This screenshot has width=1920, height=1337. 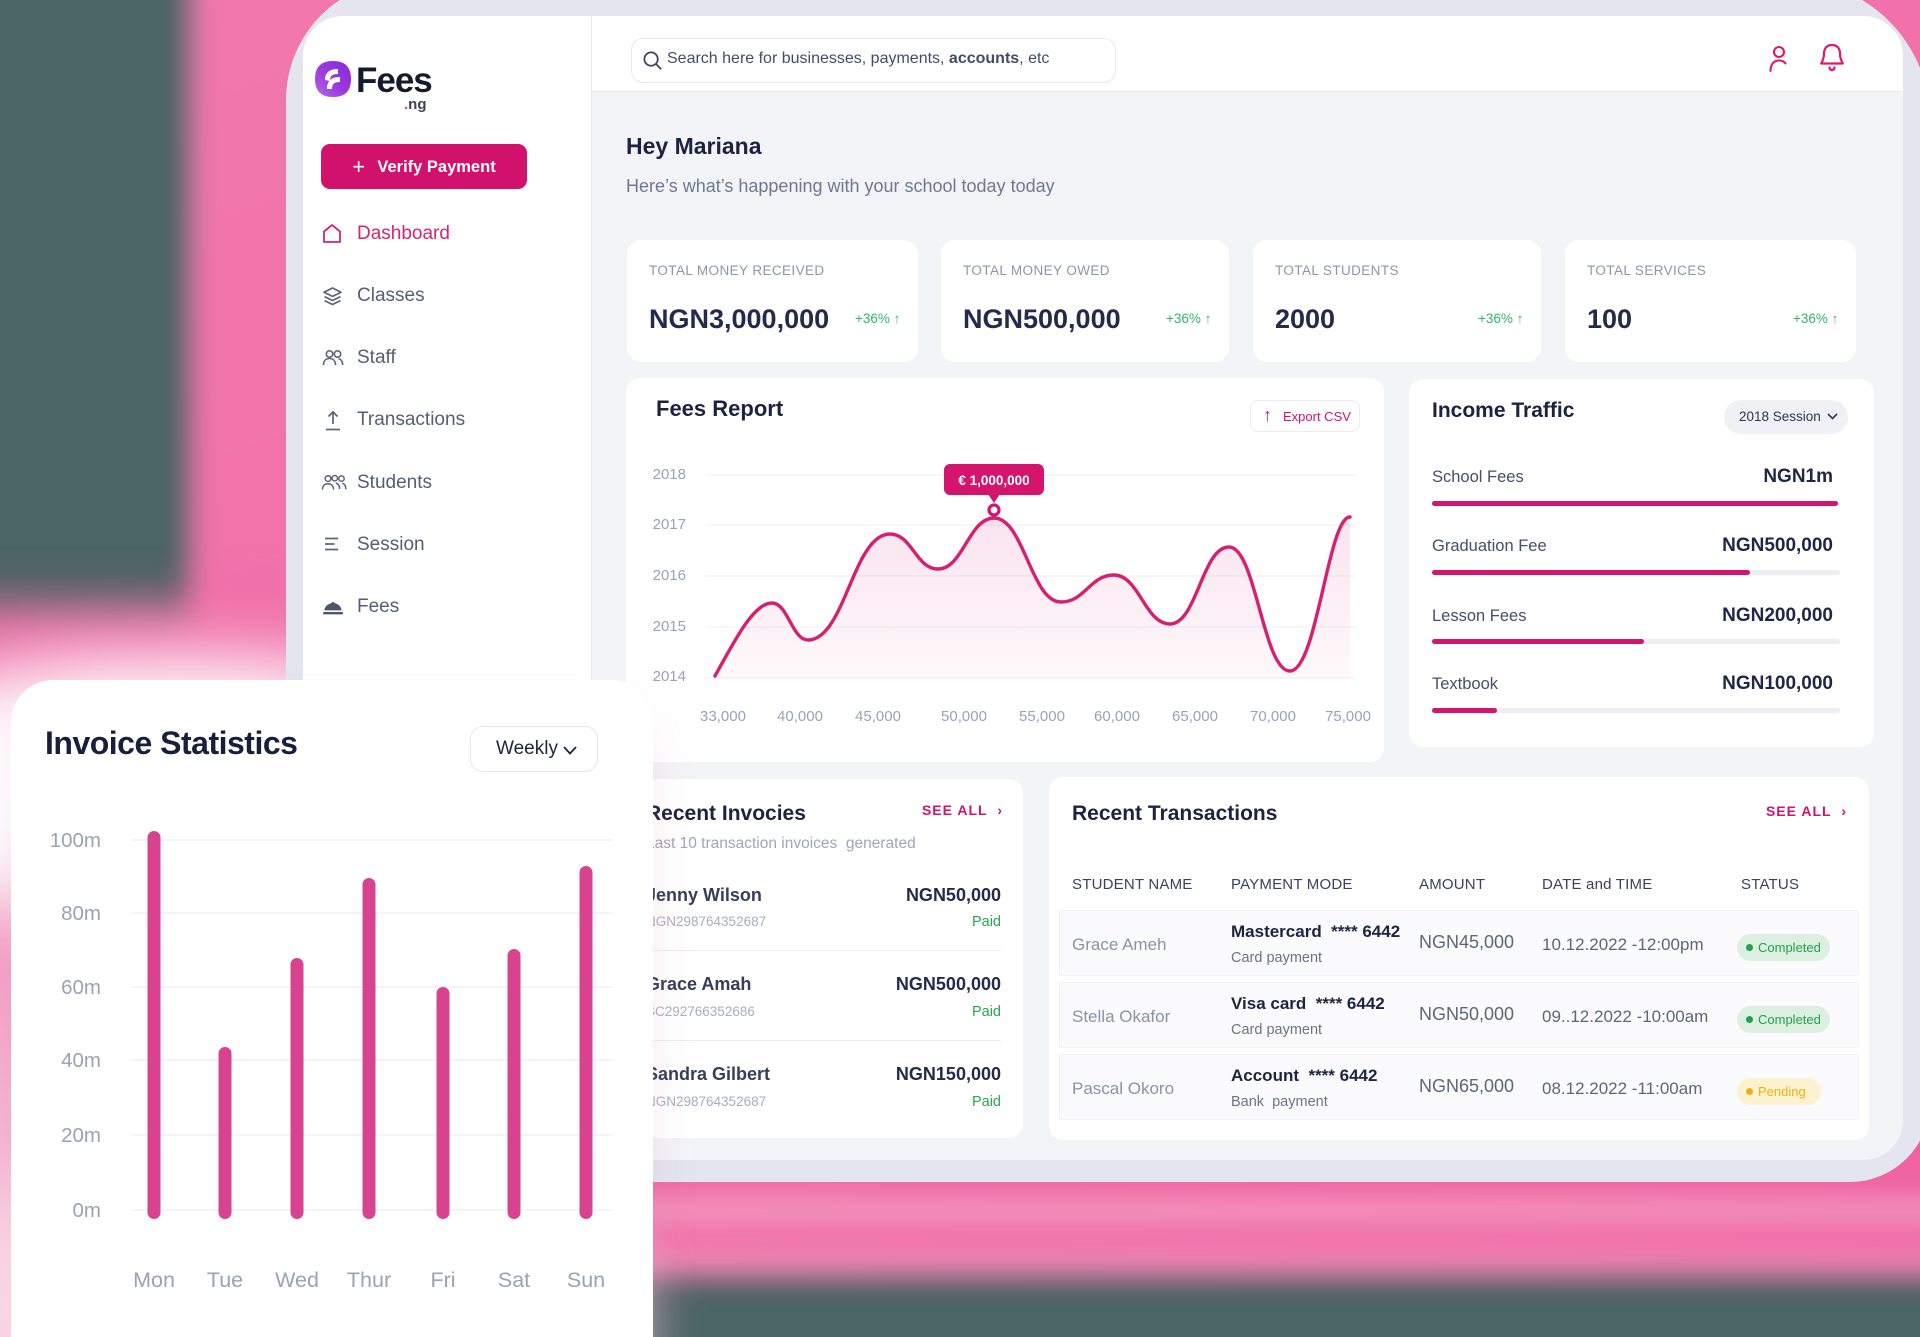 What do you see at coordinates (81, 913) in the screenshot?
I see `svg-text: 80m` at bounding box center [81, 913].